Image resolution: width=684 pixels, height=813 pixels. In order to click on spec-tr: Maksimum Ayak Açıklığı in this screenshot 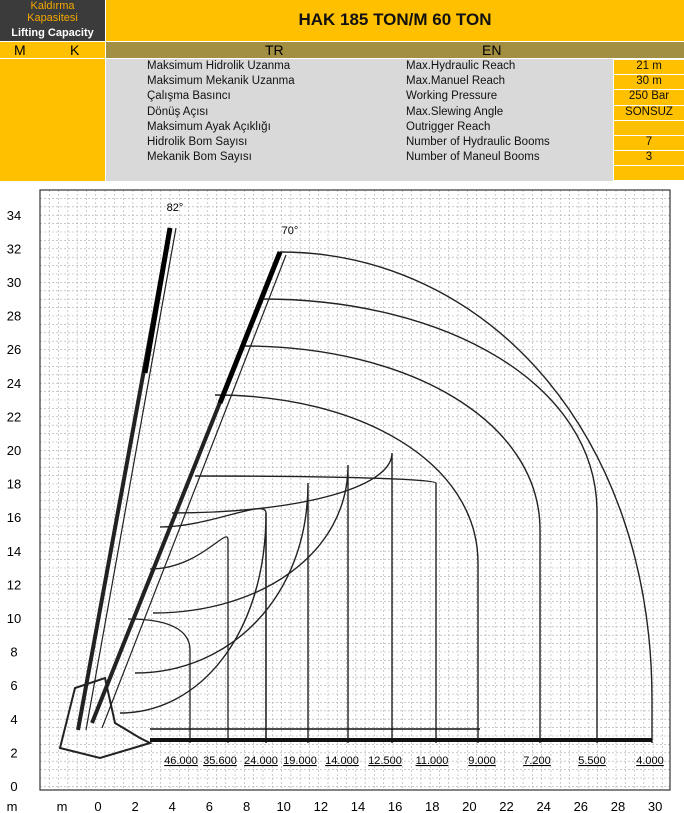, I will do `click(209, 126)`.